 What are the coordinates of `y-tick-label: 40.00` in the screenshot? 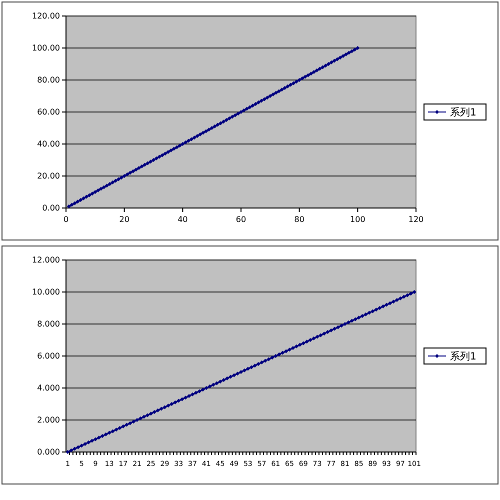 It's located at (48, 144).